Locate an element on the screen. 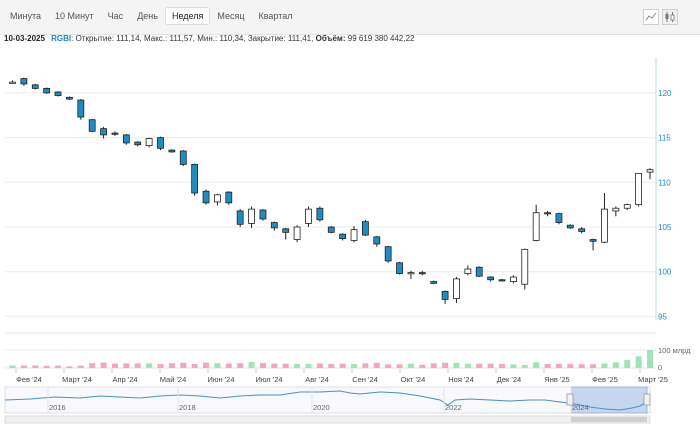  navigator-year-label: 2016 is located at coordinates (57, 407).